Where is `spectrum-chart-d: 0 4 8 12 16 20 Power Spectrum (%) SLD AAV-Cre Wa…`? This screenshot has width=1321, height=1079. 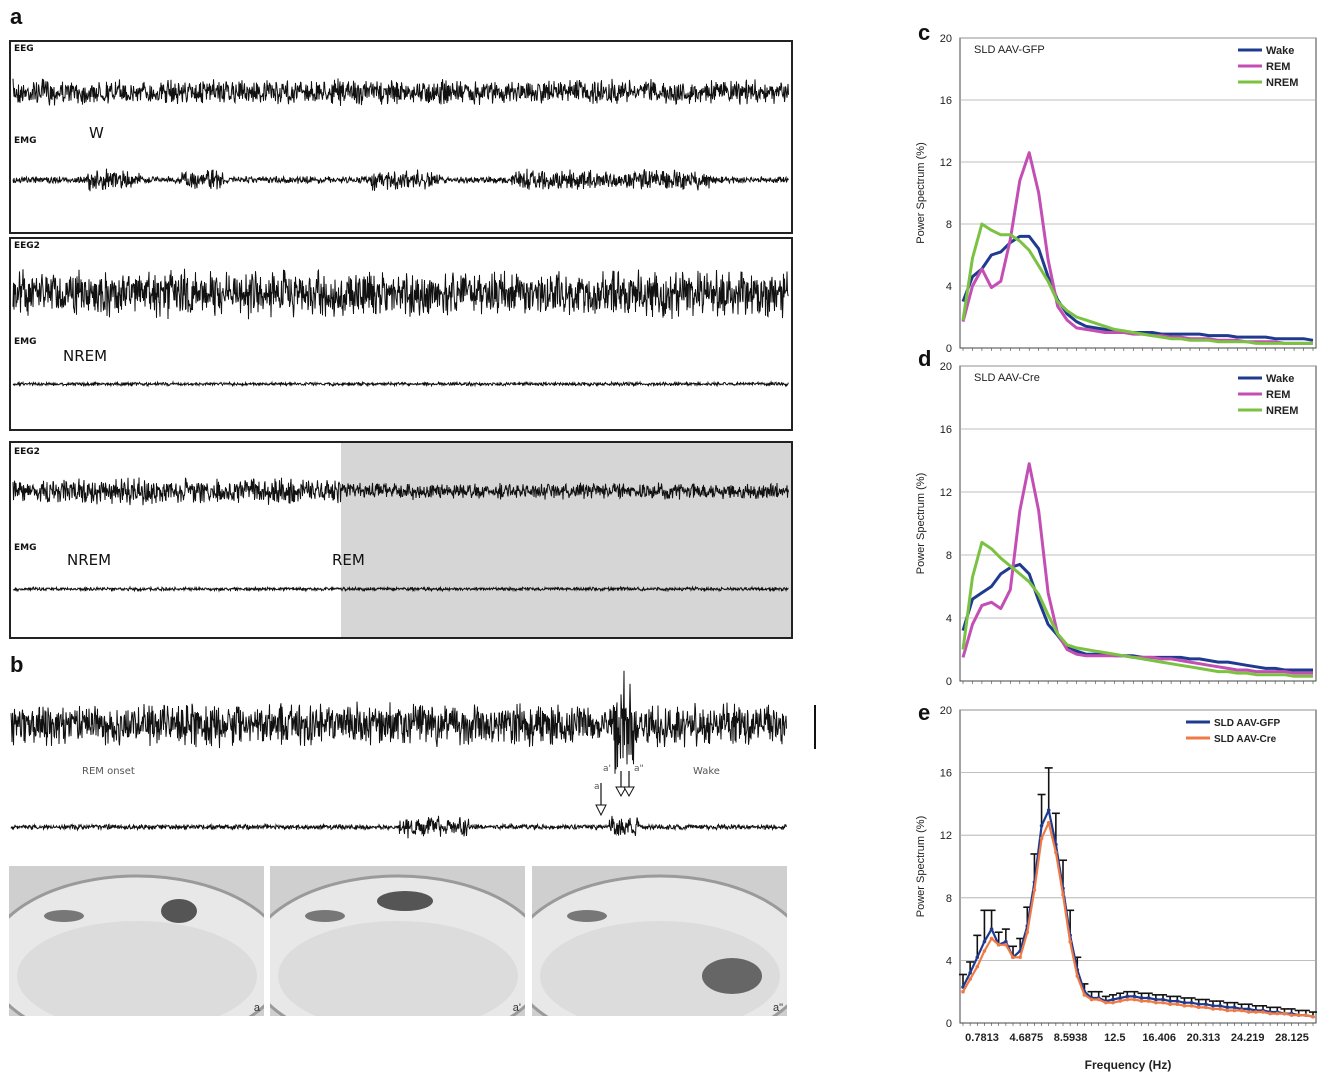
spectrum-chart-d: 0 4 8 12 16 20 Power Spectrum (%) SLD AAV-Cre Wa… is located at coordinates (1116, 524).